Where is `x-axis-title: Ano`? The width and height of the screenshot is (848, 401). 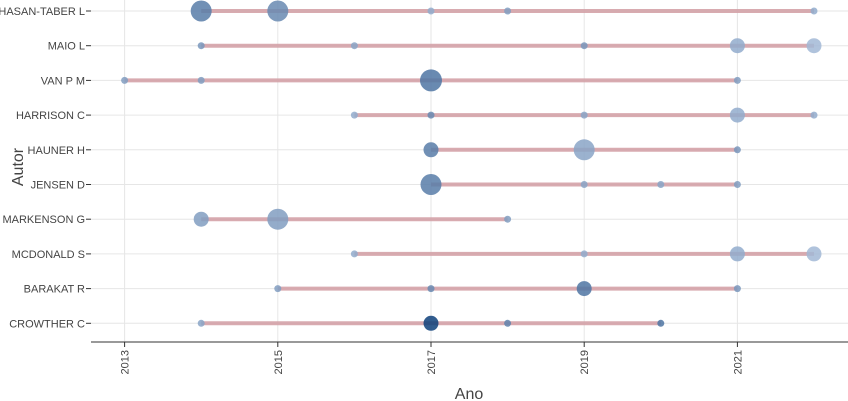
x-axis-title: Ano is located at coordinates (469, 393).